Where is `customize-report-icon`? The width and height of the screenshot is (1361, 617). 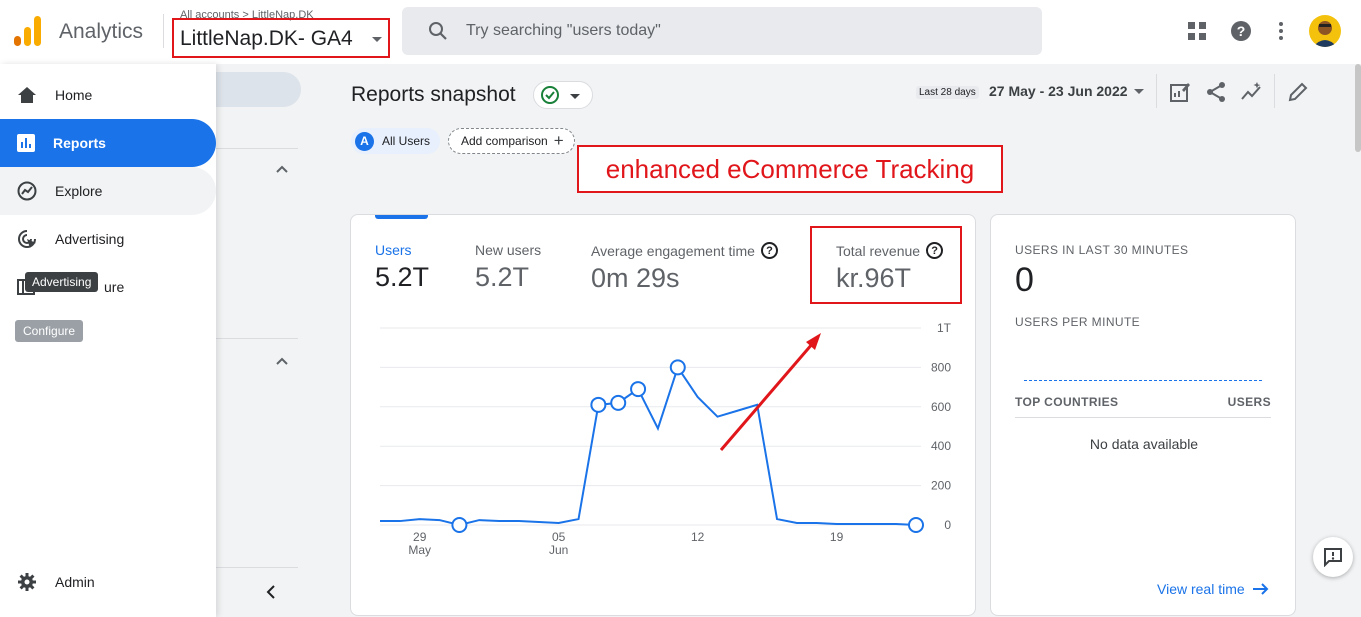
customize-report-icon is located at coordinates (1180, 92).